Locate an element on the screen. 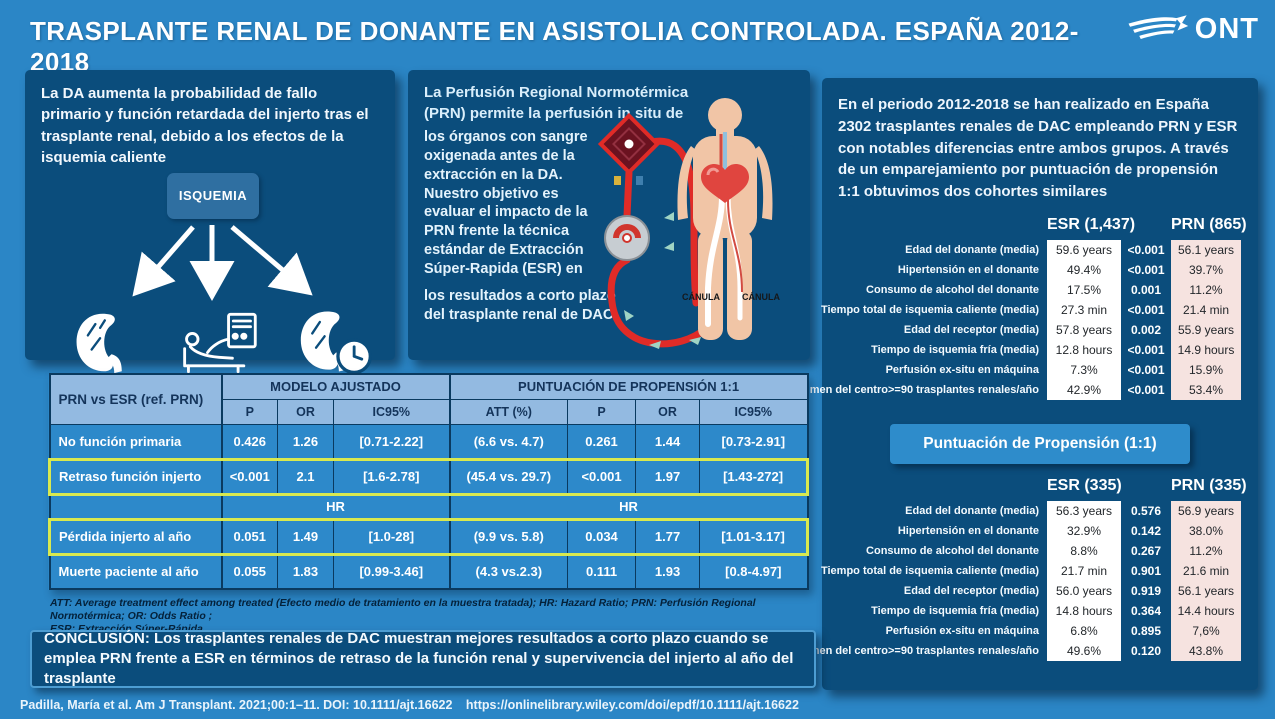 Image resolution: width=1275 pixels, height=719 pixels. heart-icon is located at coordinates (725, 183).